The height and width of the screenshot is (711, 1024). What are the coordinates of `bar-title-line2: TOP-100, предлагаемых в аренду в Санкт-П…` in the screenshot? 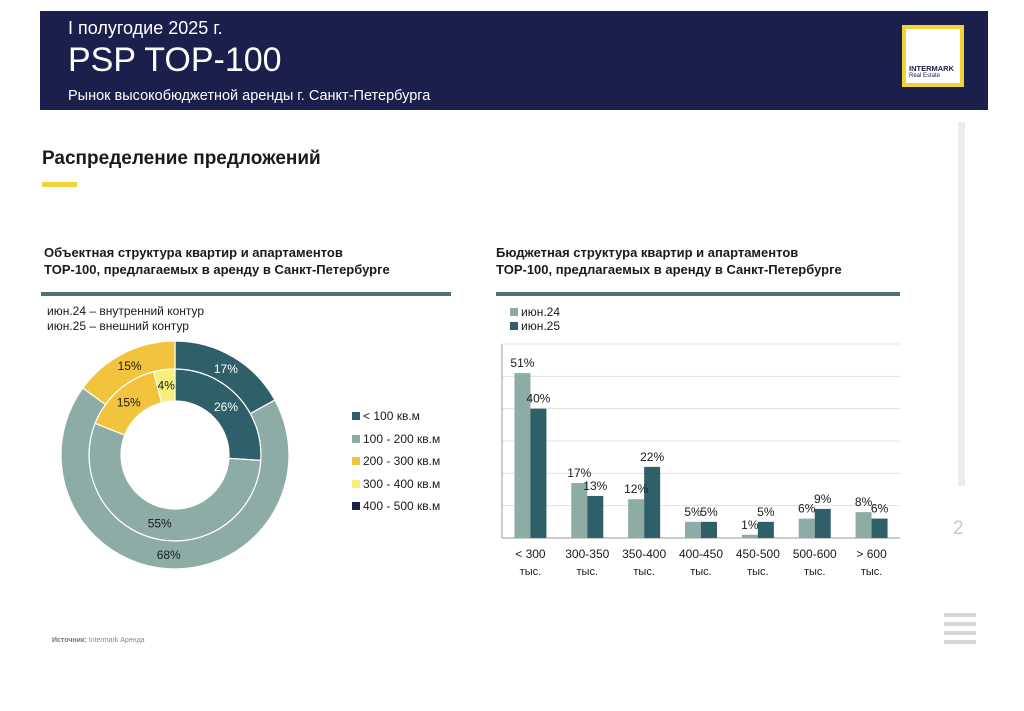 It's located at (669, 269).